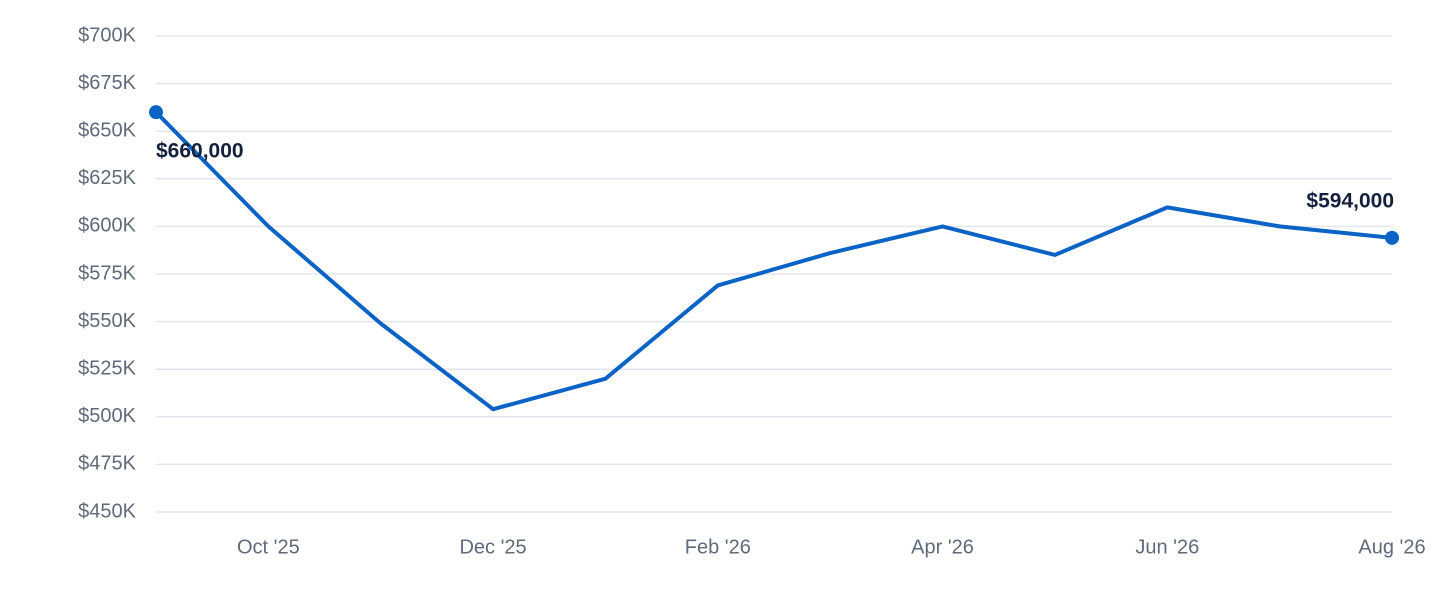  What do you see at coordinates (107, 368) in the screenshot?
I see `y-tick-label: $525K` at bounding box center [107, 368].